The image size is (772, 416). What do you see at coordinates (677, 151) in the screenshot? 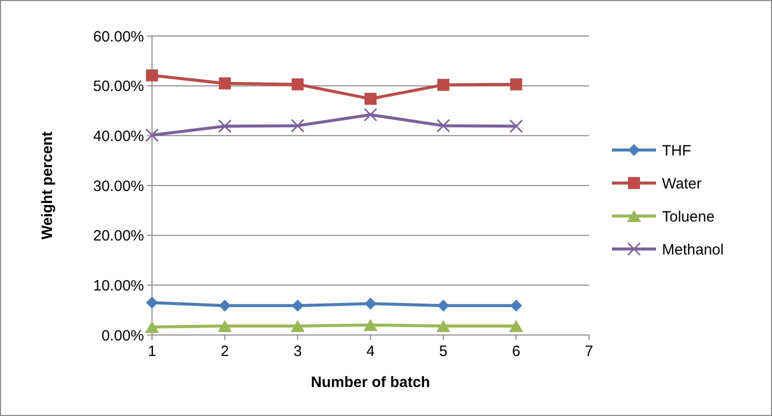
I see `legend-label: THF` at bounding box center [677, 151].